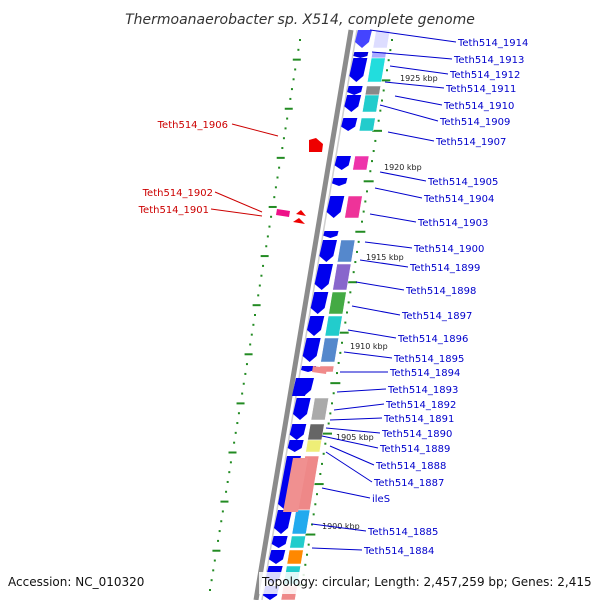  What do you see at coordinates (402, 532) in the screenshot?
I see `gene-label: Teth514_1885` at bounding box center [402, 532].